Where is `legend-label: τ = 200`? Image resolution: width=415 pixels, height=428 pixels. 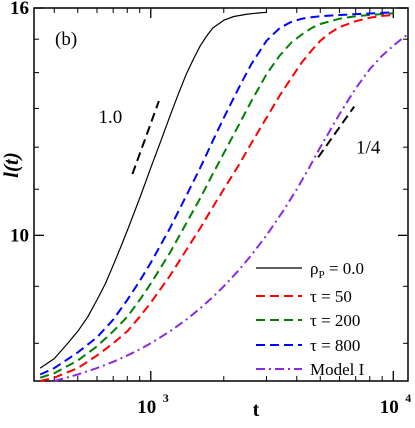
legend-label: τ = 200 is located at coordinates (335, 320).